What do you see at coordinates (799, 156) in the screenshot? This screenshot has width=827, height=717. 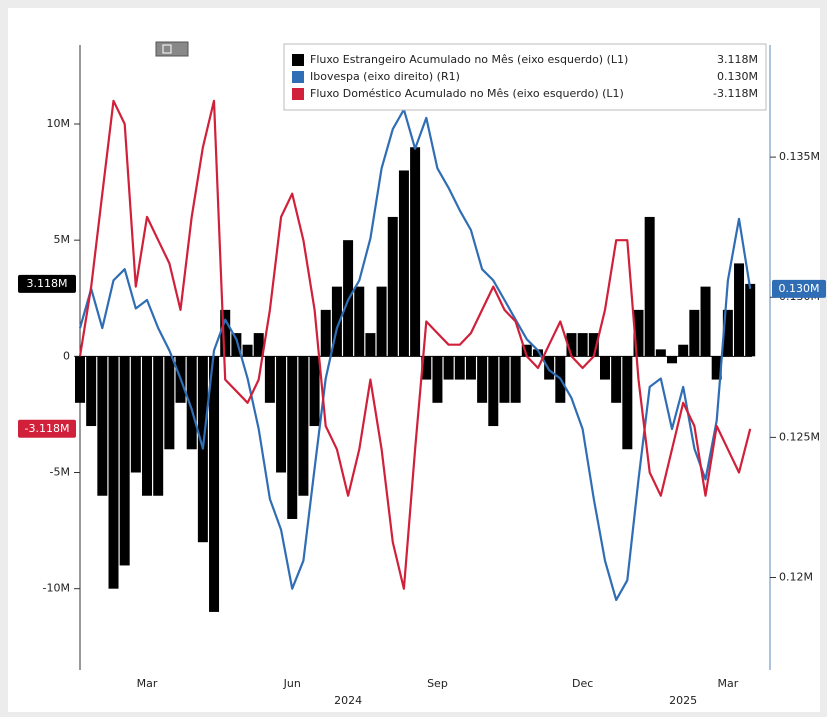 I see `y2-tick-label: 0.135M` at bounding box center [799, 156].